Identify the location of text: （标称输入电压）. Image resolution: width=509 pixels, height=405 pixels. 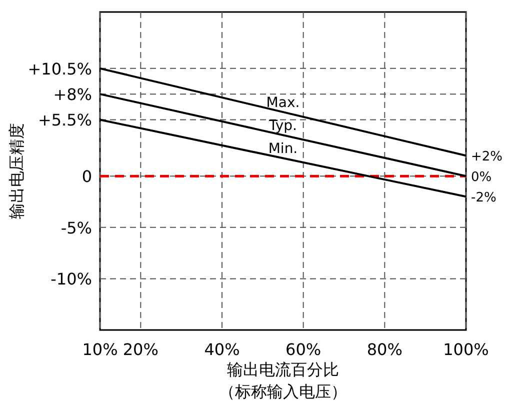
(283, 391).